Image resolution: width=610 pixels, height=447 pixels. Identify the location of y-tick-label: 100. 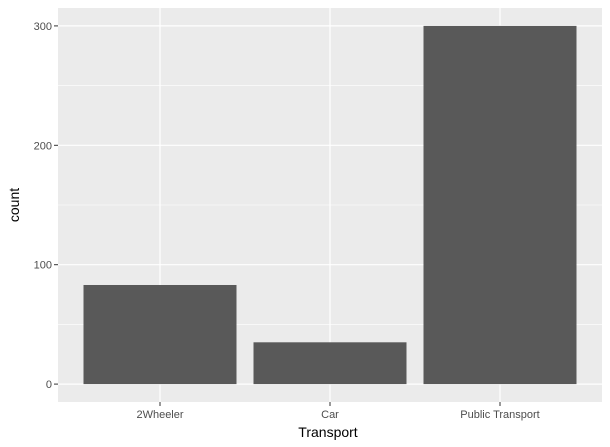
(43, 266).